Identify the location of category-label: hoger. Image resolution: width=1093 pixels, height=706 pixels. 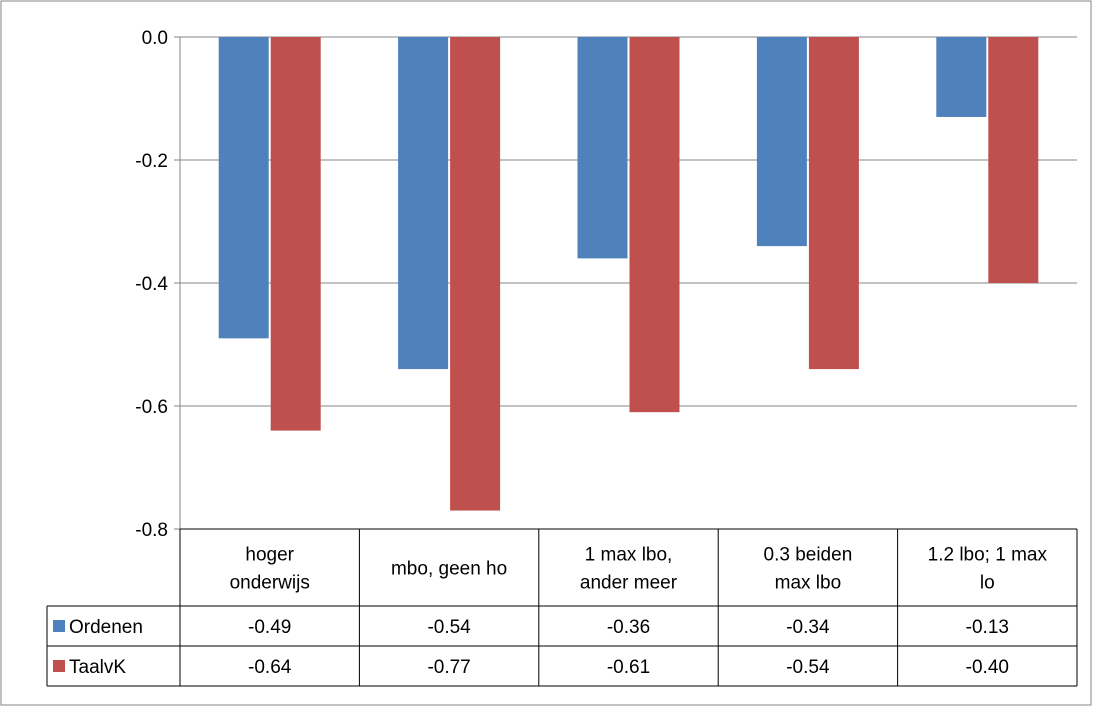
(269, 555).